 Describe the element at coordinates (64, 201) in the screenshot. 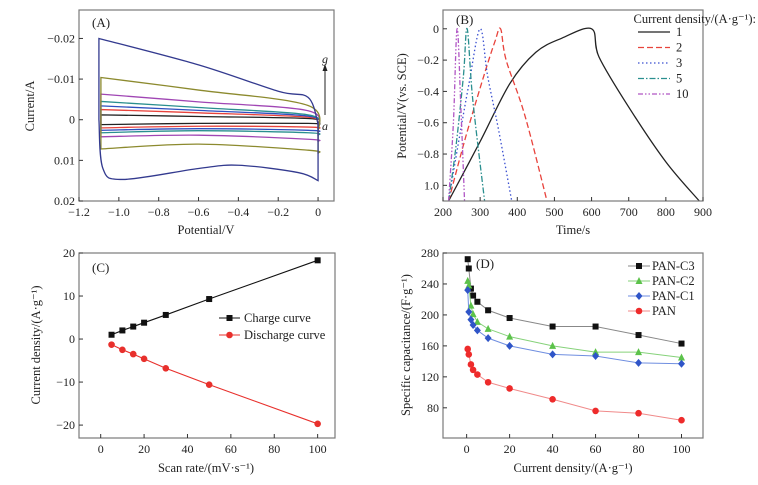

I see `panel-a-ytick-label: 0.02` at that location.